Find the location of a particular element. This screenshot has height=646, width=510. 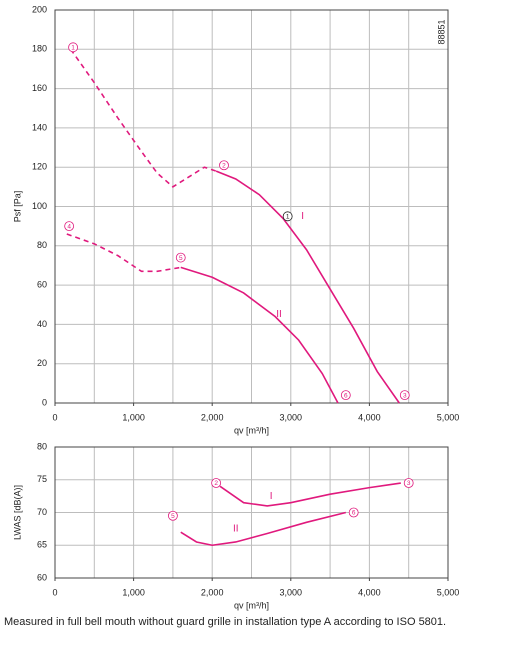

y-tick-label: 70 is located at coordinates (42, 512).